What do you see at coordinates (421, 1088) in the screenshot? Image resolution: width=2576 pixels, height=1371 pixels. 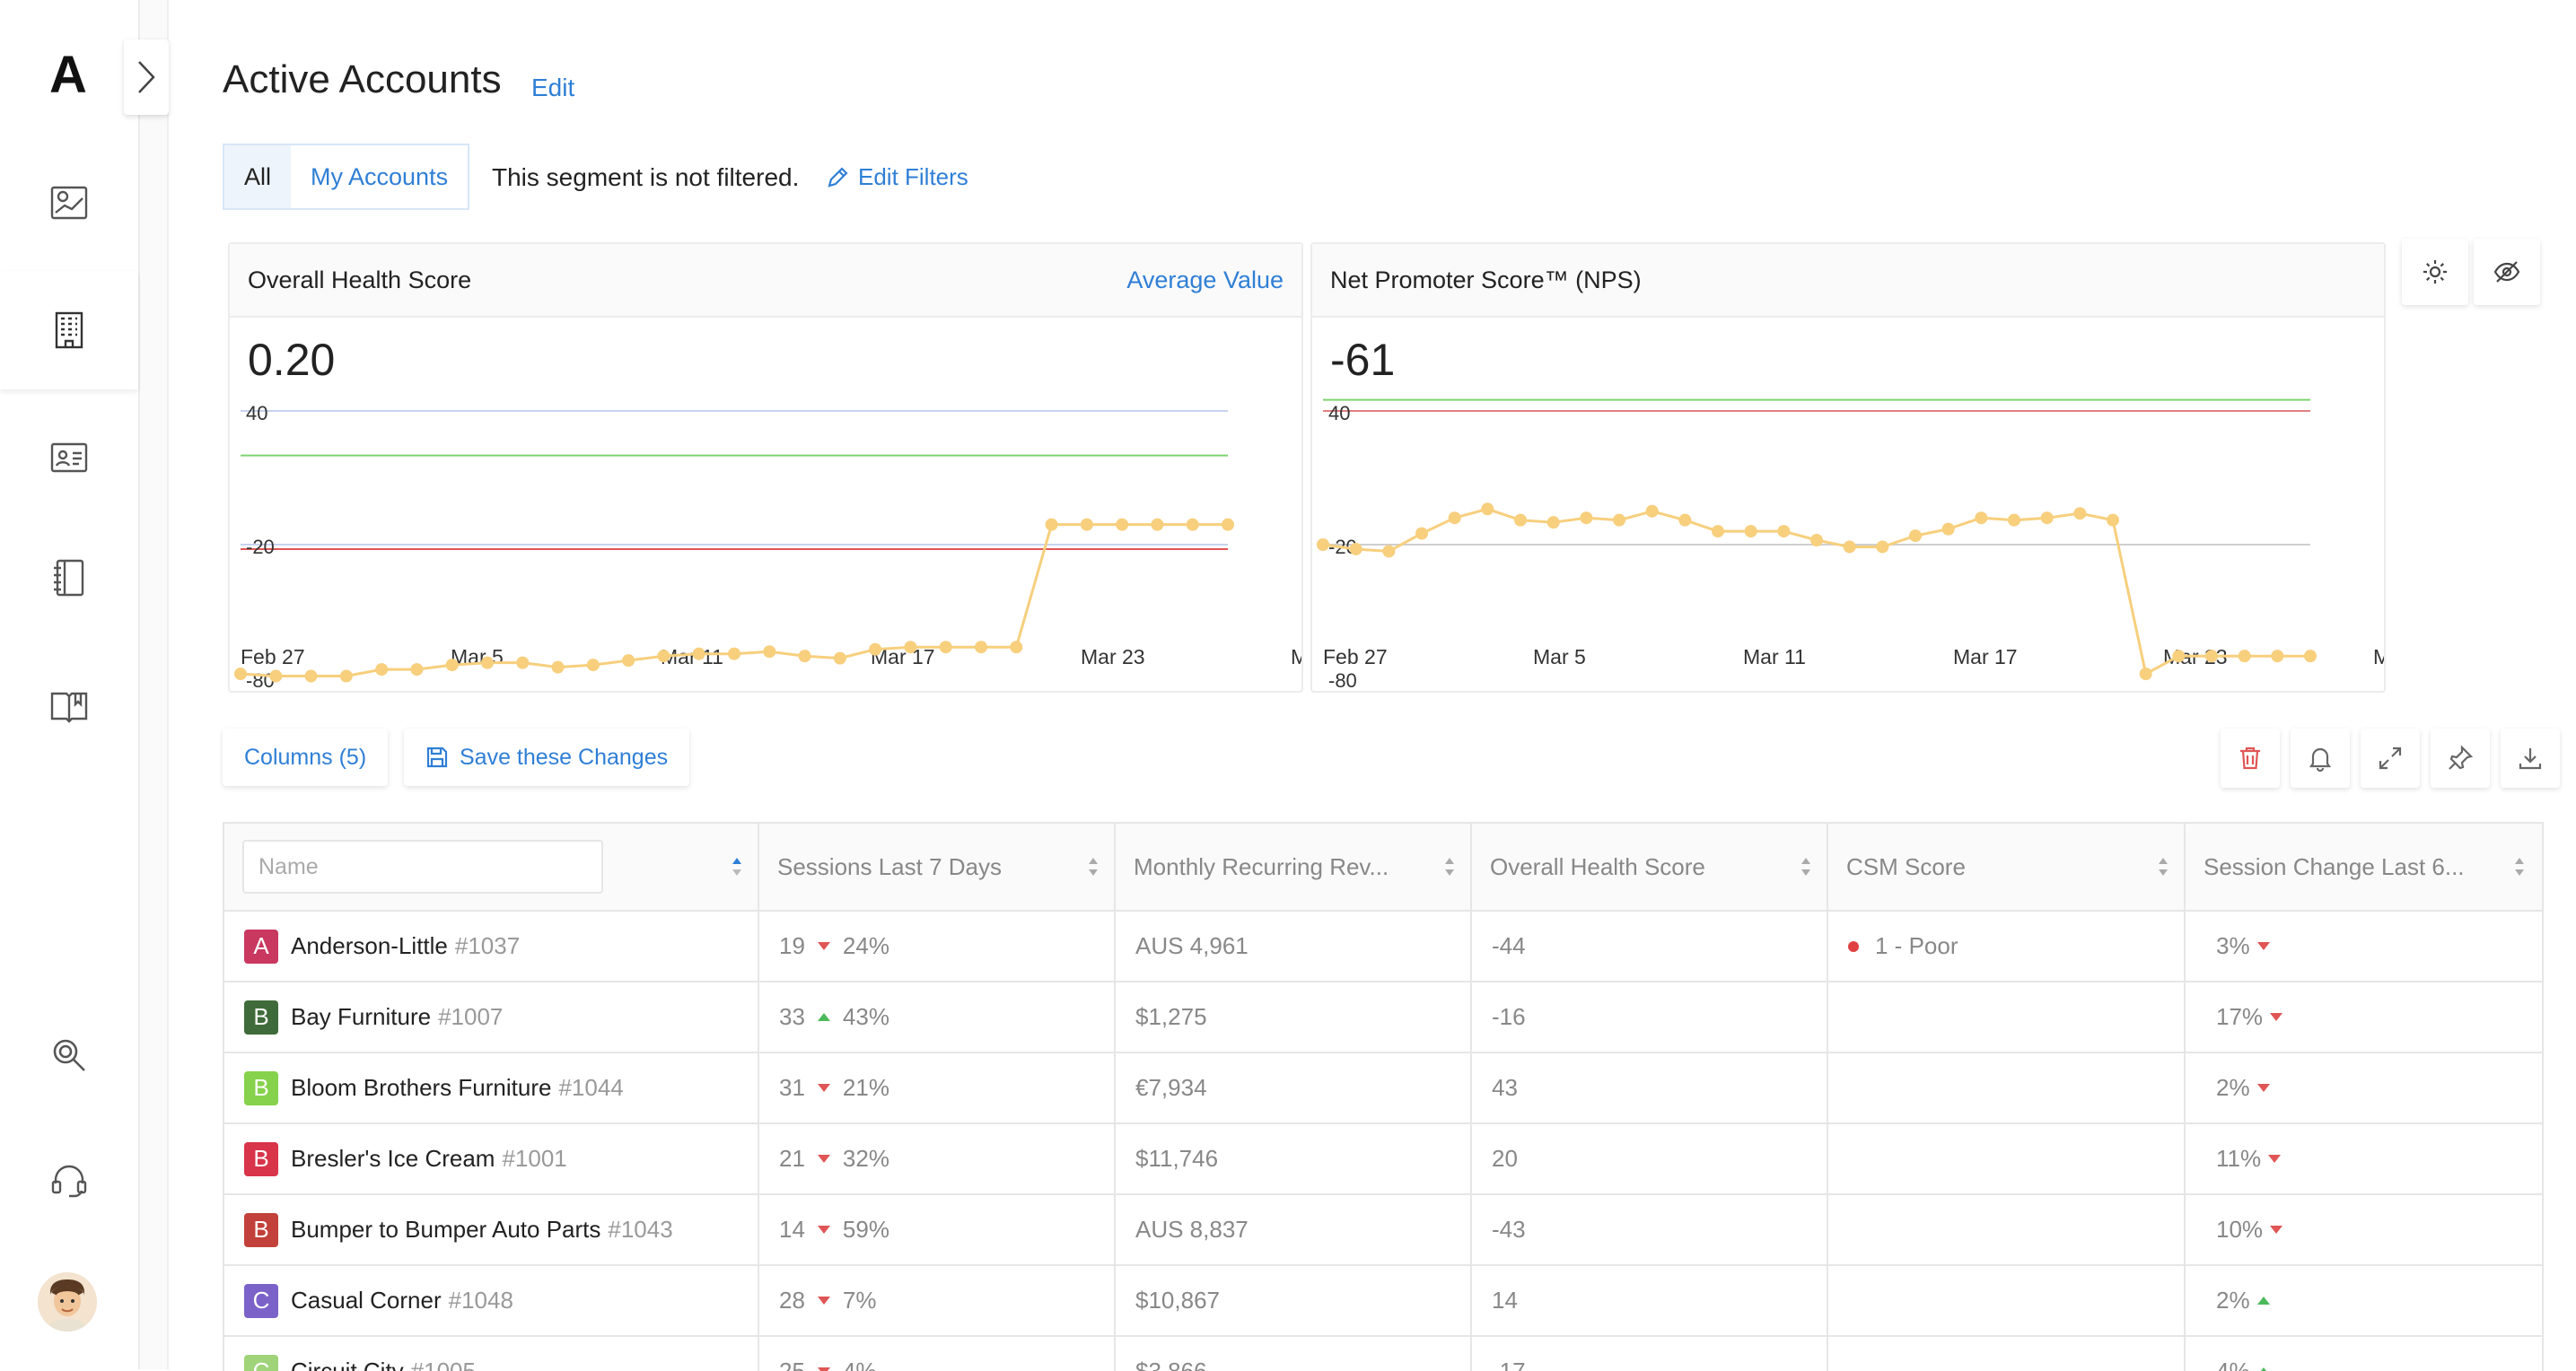 I see `account-name: Bloom Brothers Furniture` at bounding box center [421, 1088].